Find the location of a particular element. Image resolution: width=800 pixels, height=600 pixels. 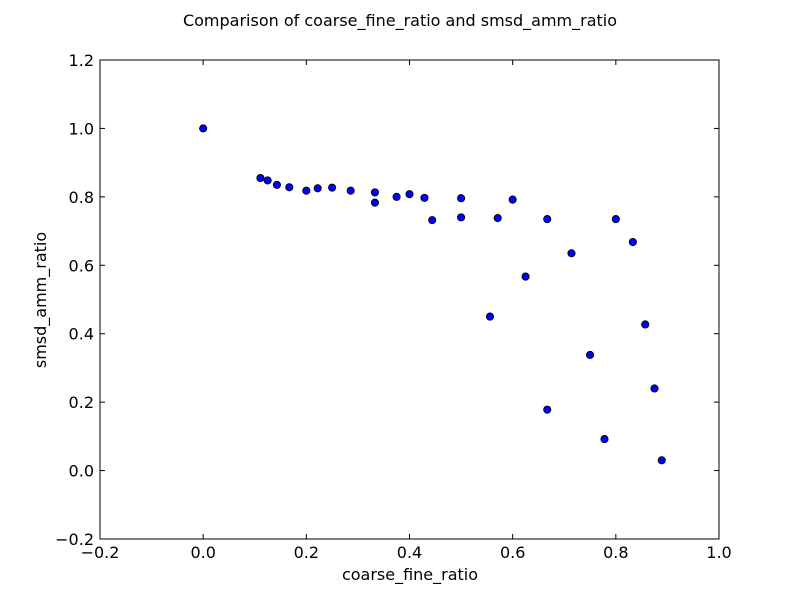

x-axis-label: coarse_fine_ratio is located at coordinates (410, 575).